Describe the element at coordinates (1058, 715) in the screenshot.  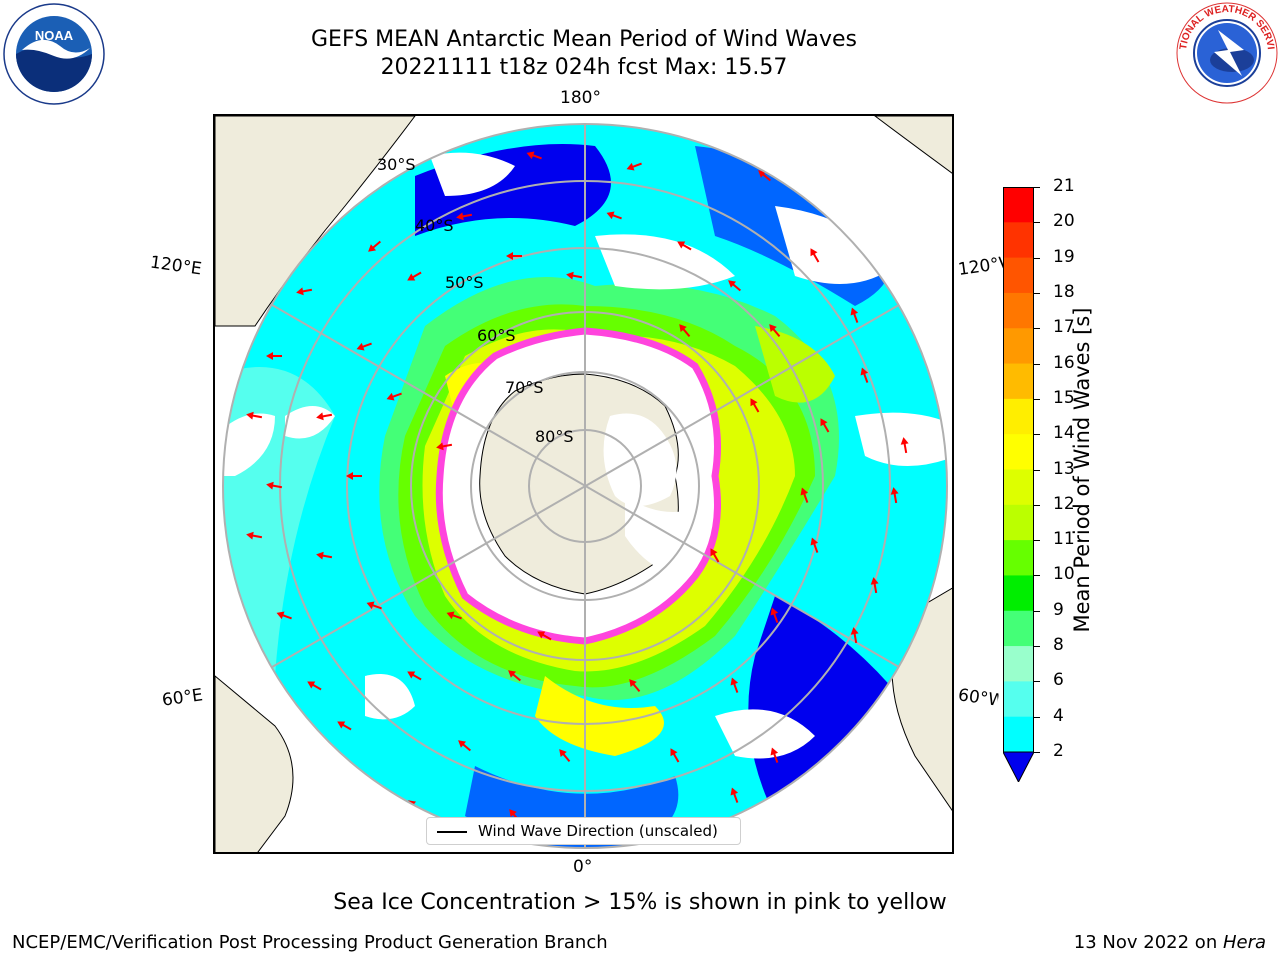
I see `colorbar-tick-label: 4` at that location.